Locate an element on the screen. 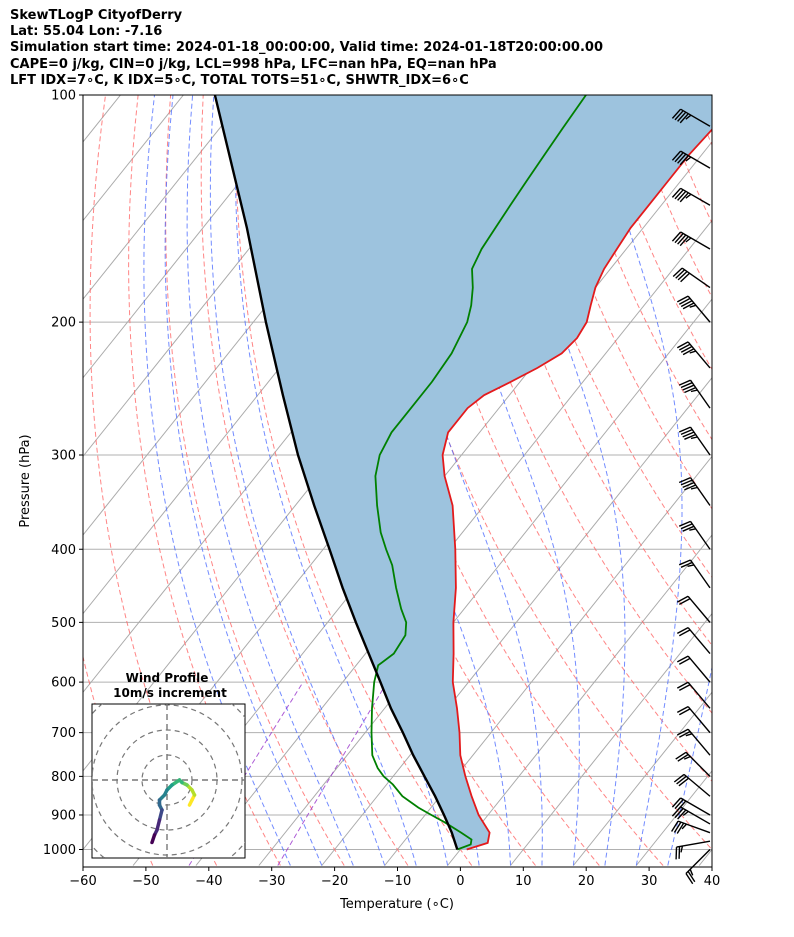 The width and height of the screenshot is (794, 937). hodograph-subtitle: 10m/s increment is located at coordinates (170, 693).